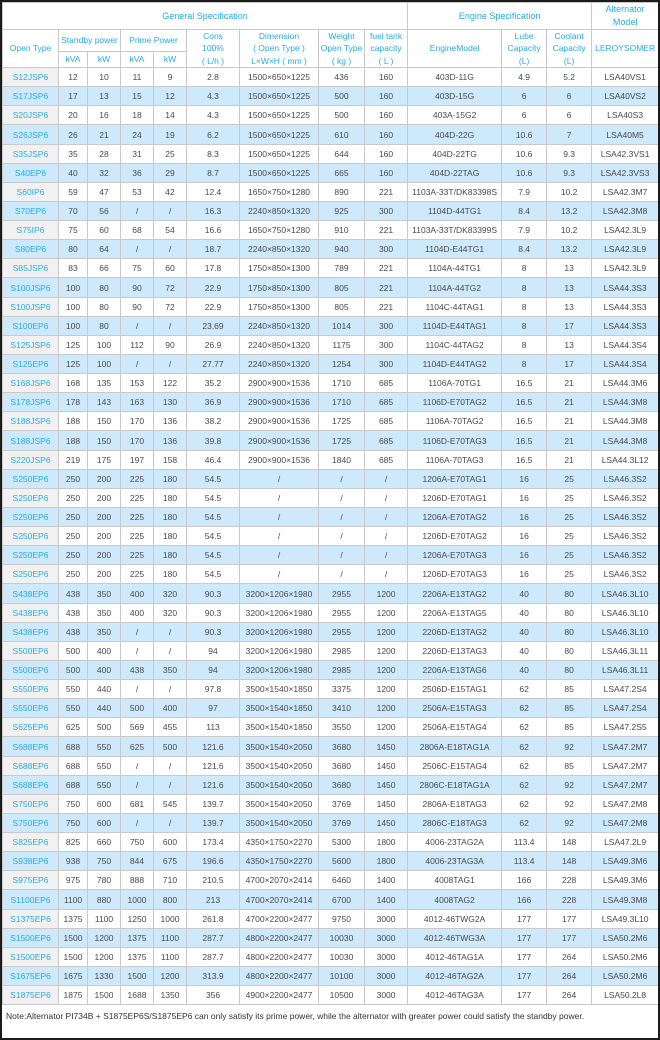 This screenshot has height=1040, width=660. I want to click on model-cell: S625EP6, so click(30, 727).